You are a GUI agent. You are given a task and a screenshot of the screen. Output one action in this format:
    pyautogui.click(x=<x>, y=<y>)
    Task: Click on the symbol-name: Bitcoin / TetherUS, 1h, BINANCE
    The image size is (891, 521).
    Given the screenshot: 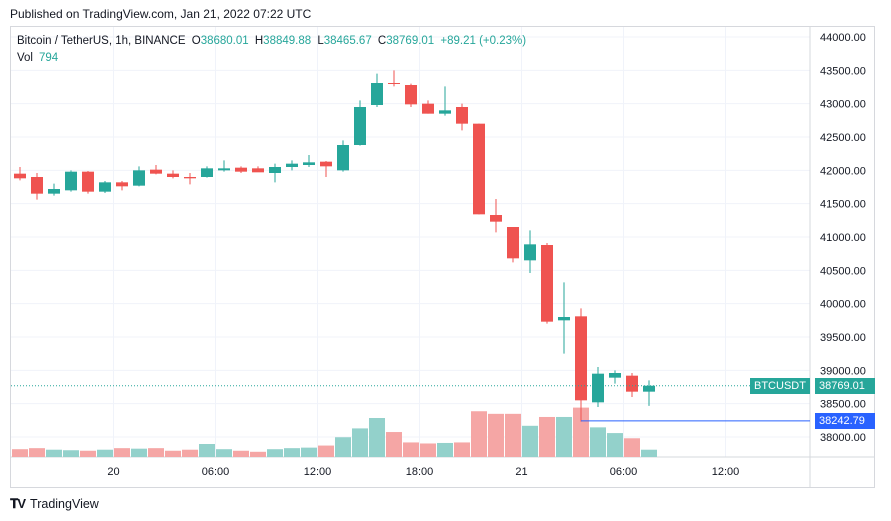 What is the action you would take?
    pyautogui.click(x=101, y=41)
    